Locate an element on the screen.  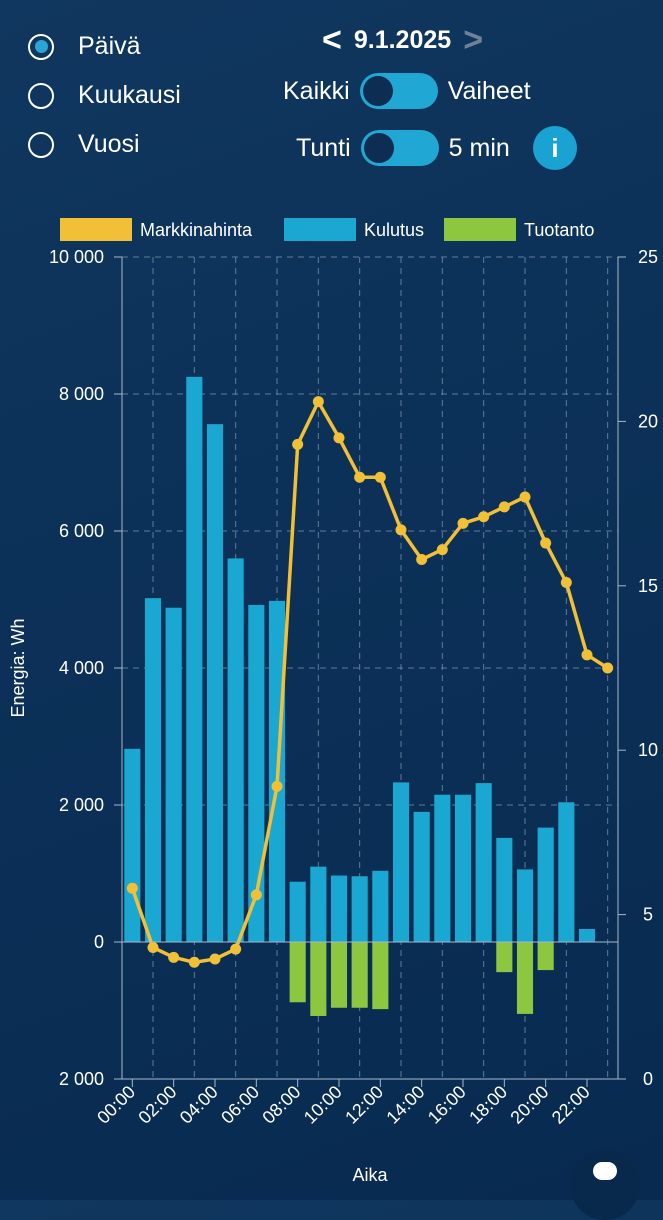
current-date: 9.1.2025 is located at coordinates (402, 39).